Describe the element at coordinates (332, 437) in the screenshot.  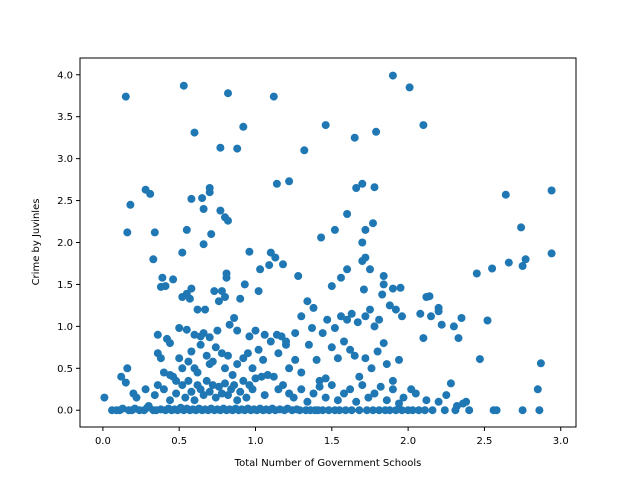
I see `x-axis-ticks: 0.0 0.5 1.0 1.5 2.0 2.5 3.0` at that location.